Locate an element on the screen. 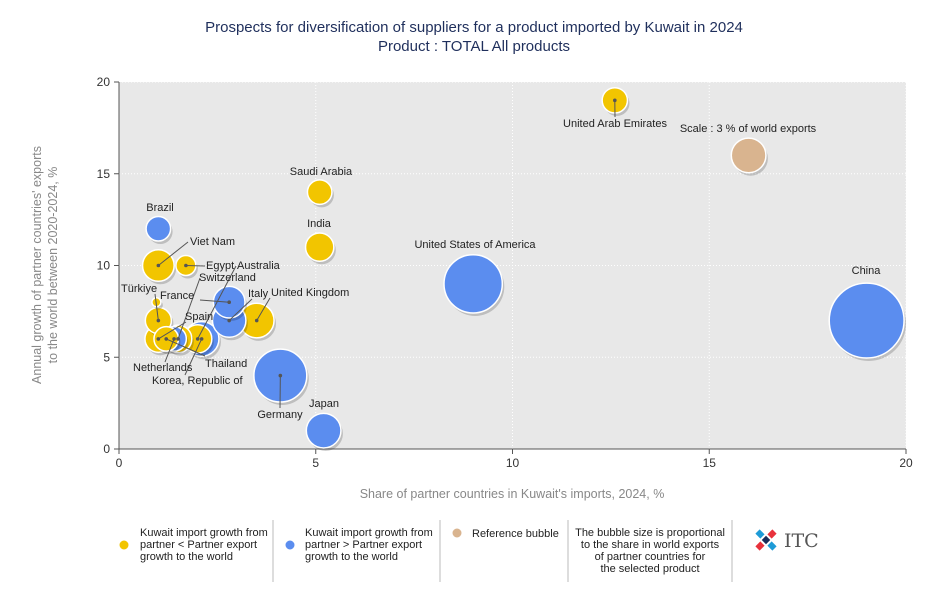 This screenshot has width=950, height=600. bubble-label: Germany is located at coordinates (280, 415).